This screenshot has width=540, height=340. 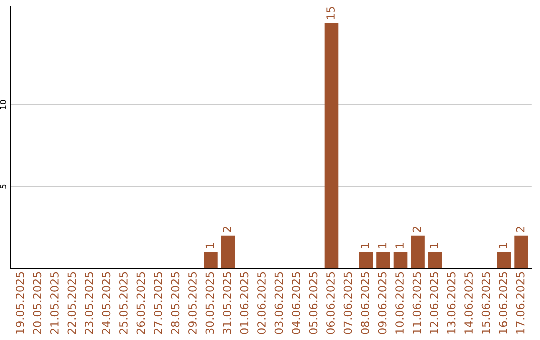 What do you see at coordinates (141, 303) in the screenshot?
I see `x-tick-label: 26.05.2025` at bounding box center [141, 303].